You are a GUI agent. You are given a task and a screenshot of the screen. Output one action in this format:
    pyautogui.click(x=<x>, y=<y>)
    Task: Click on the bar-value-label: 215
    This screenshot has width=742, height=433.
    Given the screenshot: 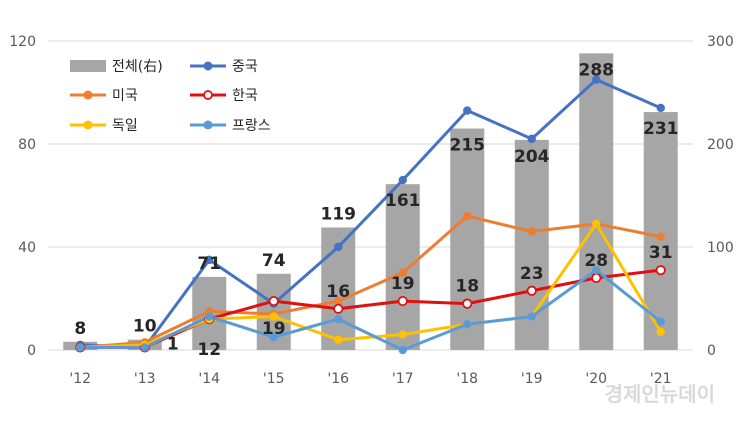 What is the action you would take?
    pyautogui.click(x=468, y=146)
    